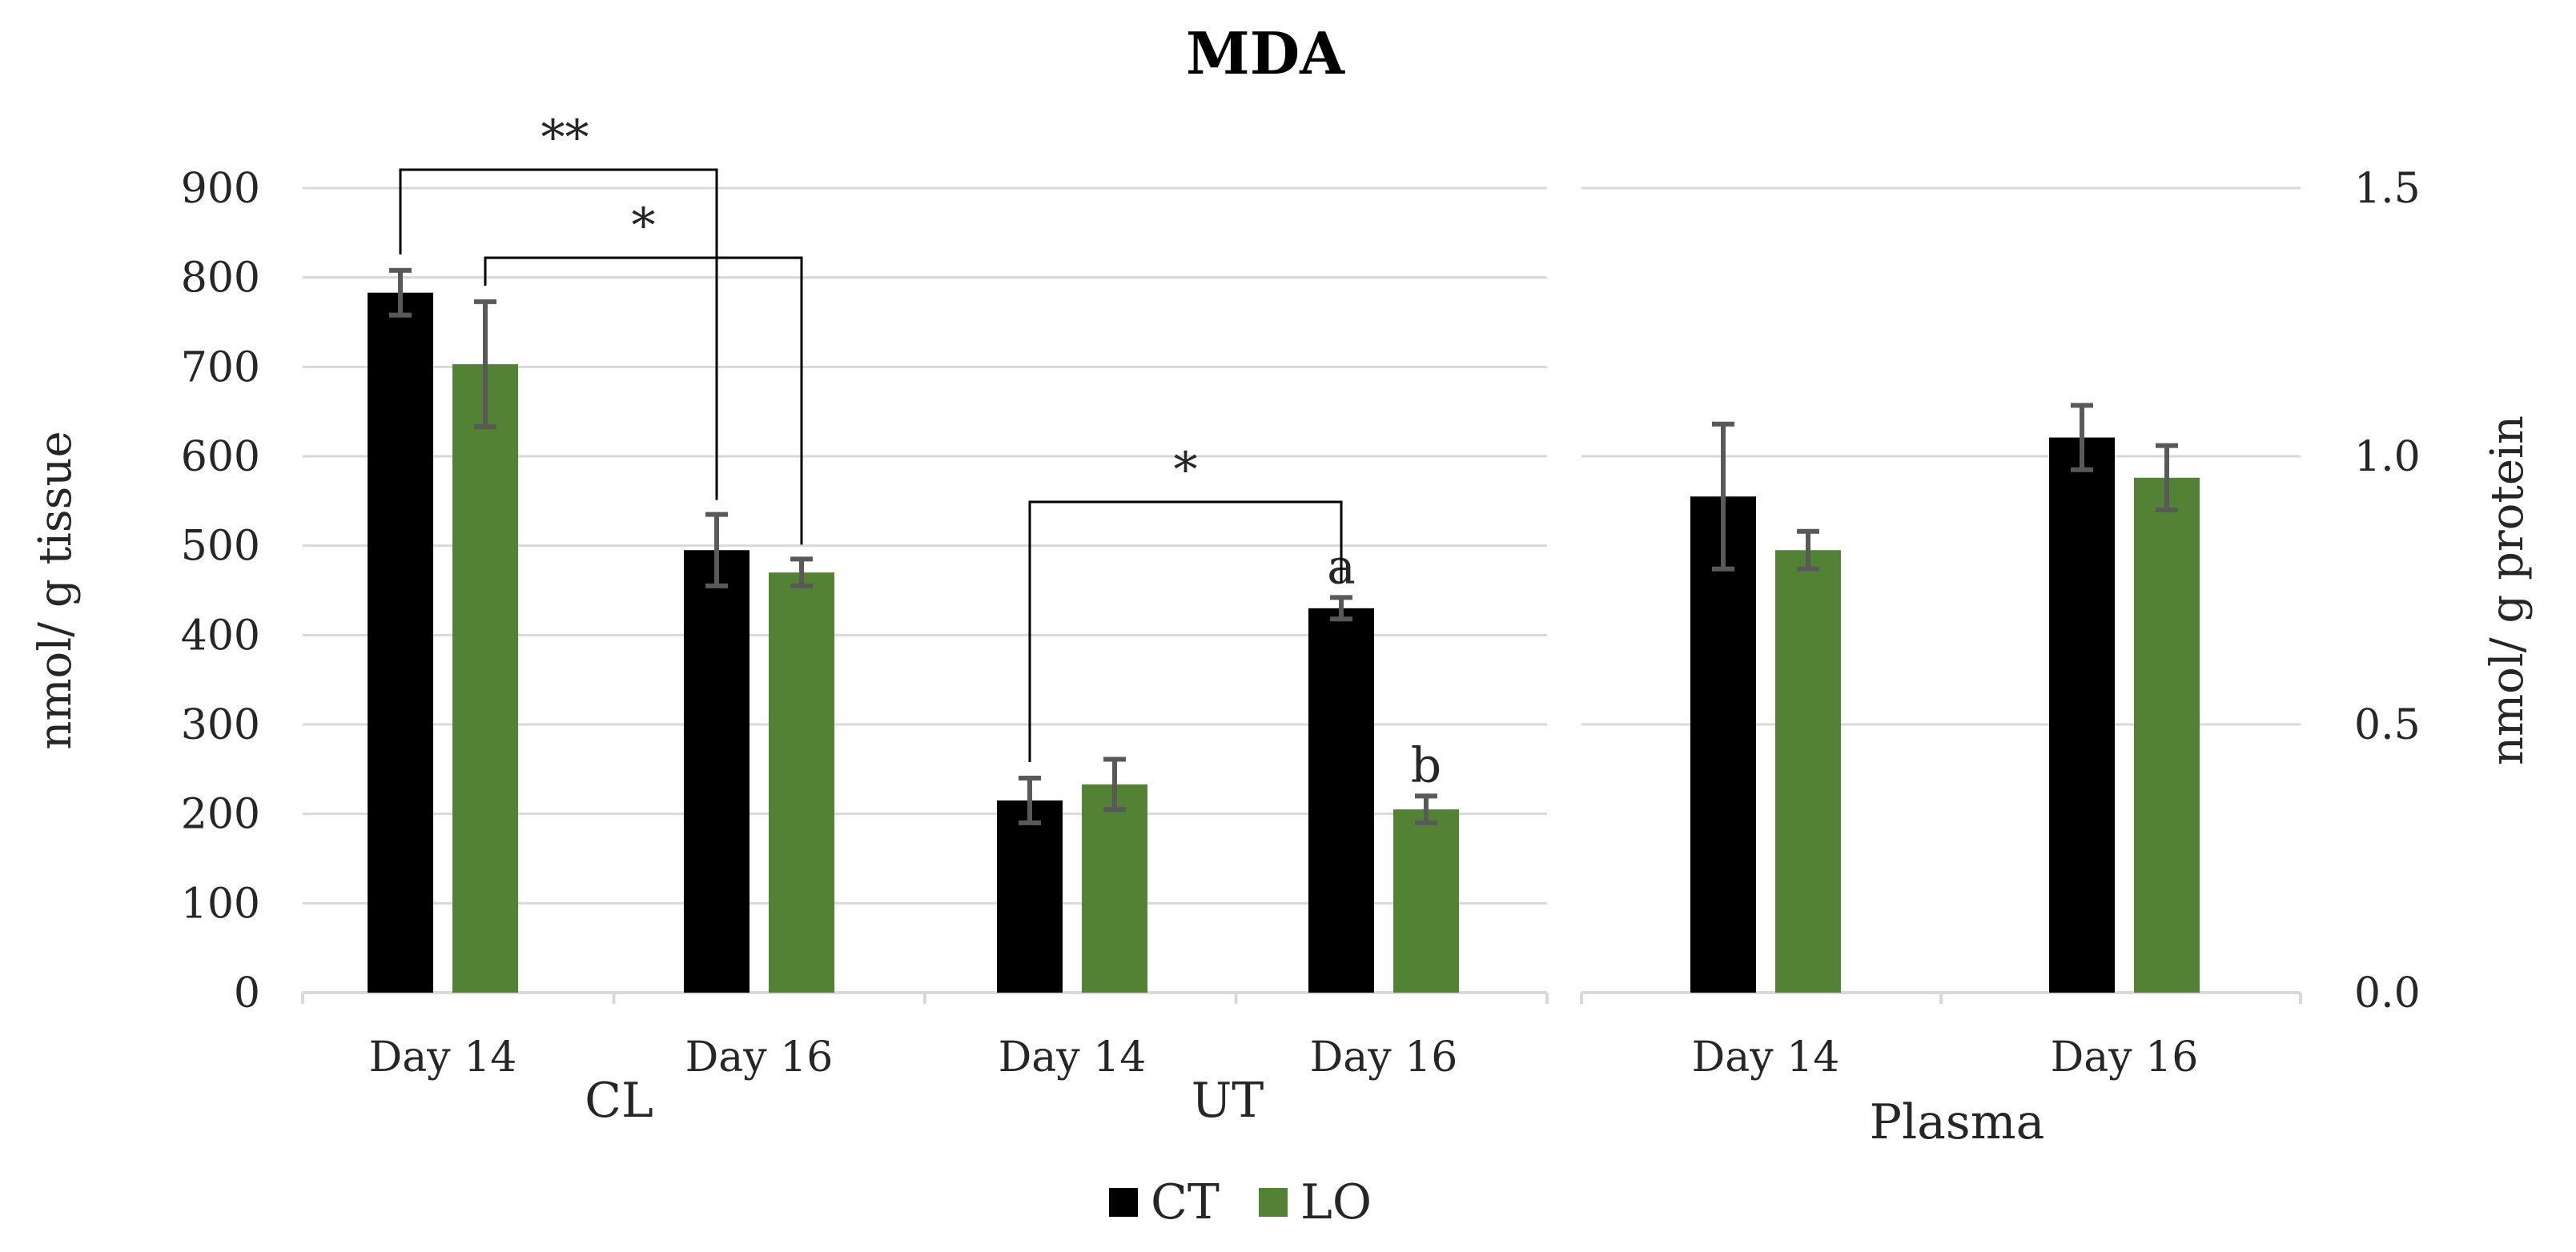 This screenshot has height=1252, width=2576. I want to click on bar-plasma-day14-ct, so click(1723, 744).